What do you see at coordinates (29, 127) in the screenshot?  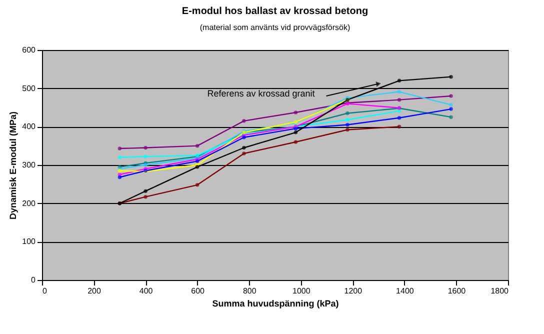 I see `y-tick-label: 400` at bounding box center [29, 127].